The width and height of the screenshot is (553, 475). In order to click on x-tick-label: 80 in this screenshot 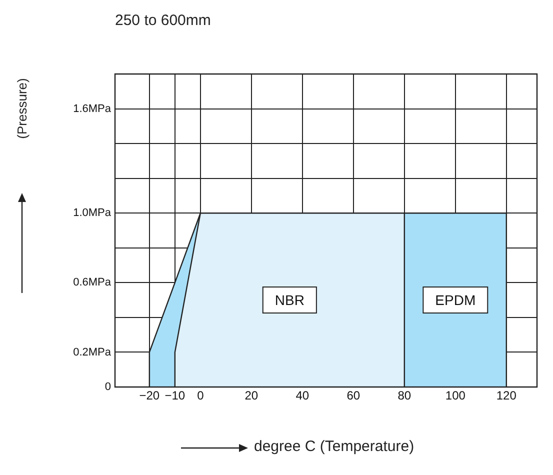, I will do `click(405, 395)`.